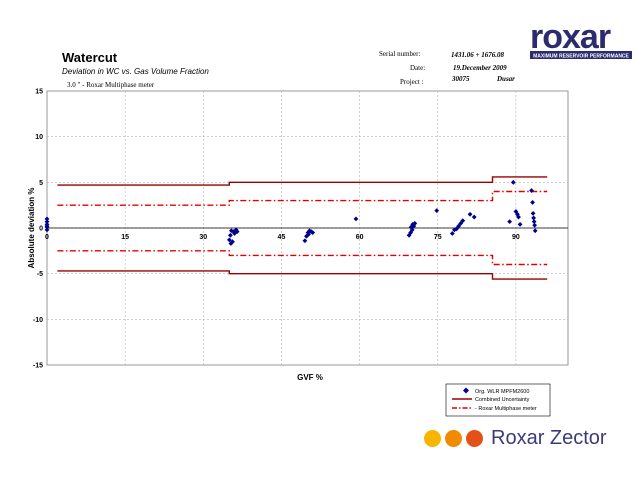 The width and height of the screenshot is (638, 478). Describe the element at coordinates (111, 85) in the screenshot. I see `meter-label: 3.0 " - Roxar Multiphase meter` at that location.